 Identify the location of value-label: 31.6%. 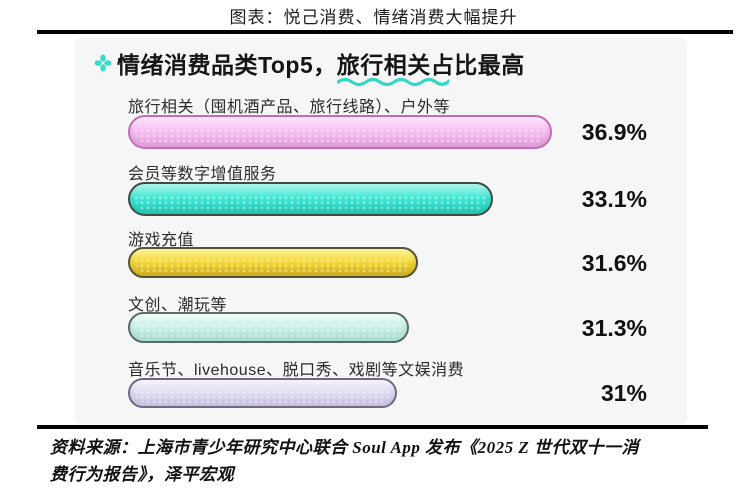
(614, 263).